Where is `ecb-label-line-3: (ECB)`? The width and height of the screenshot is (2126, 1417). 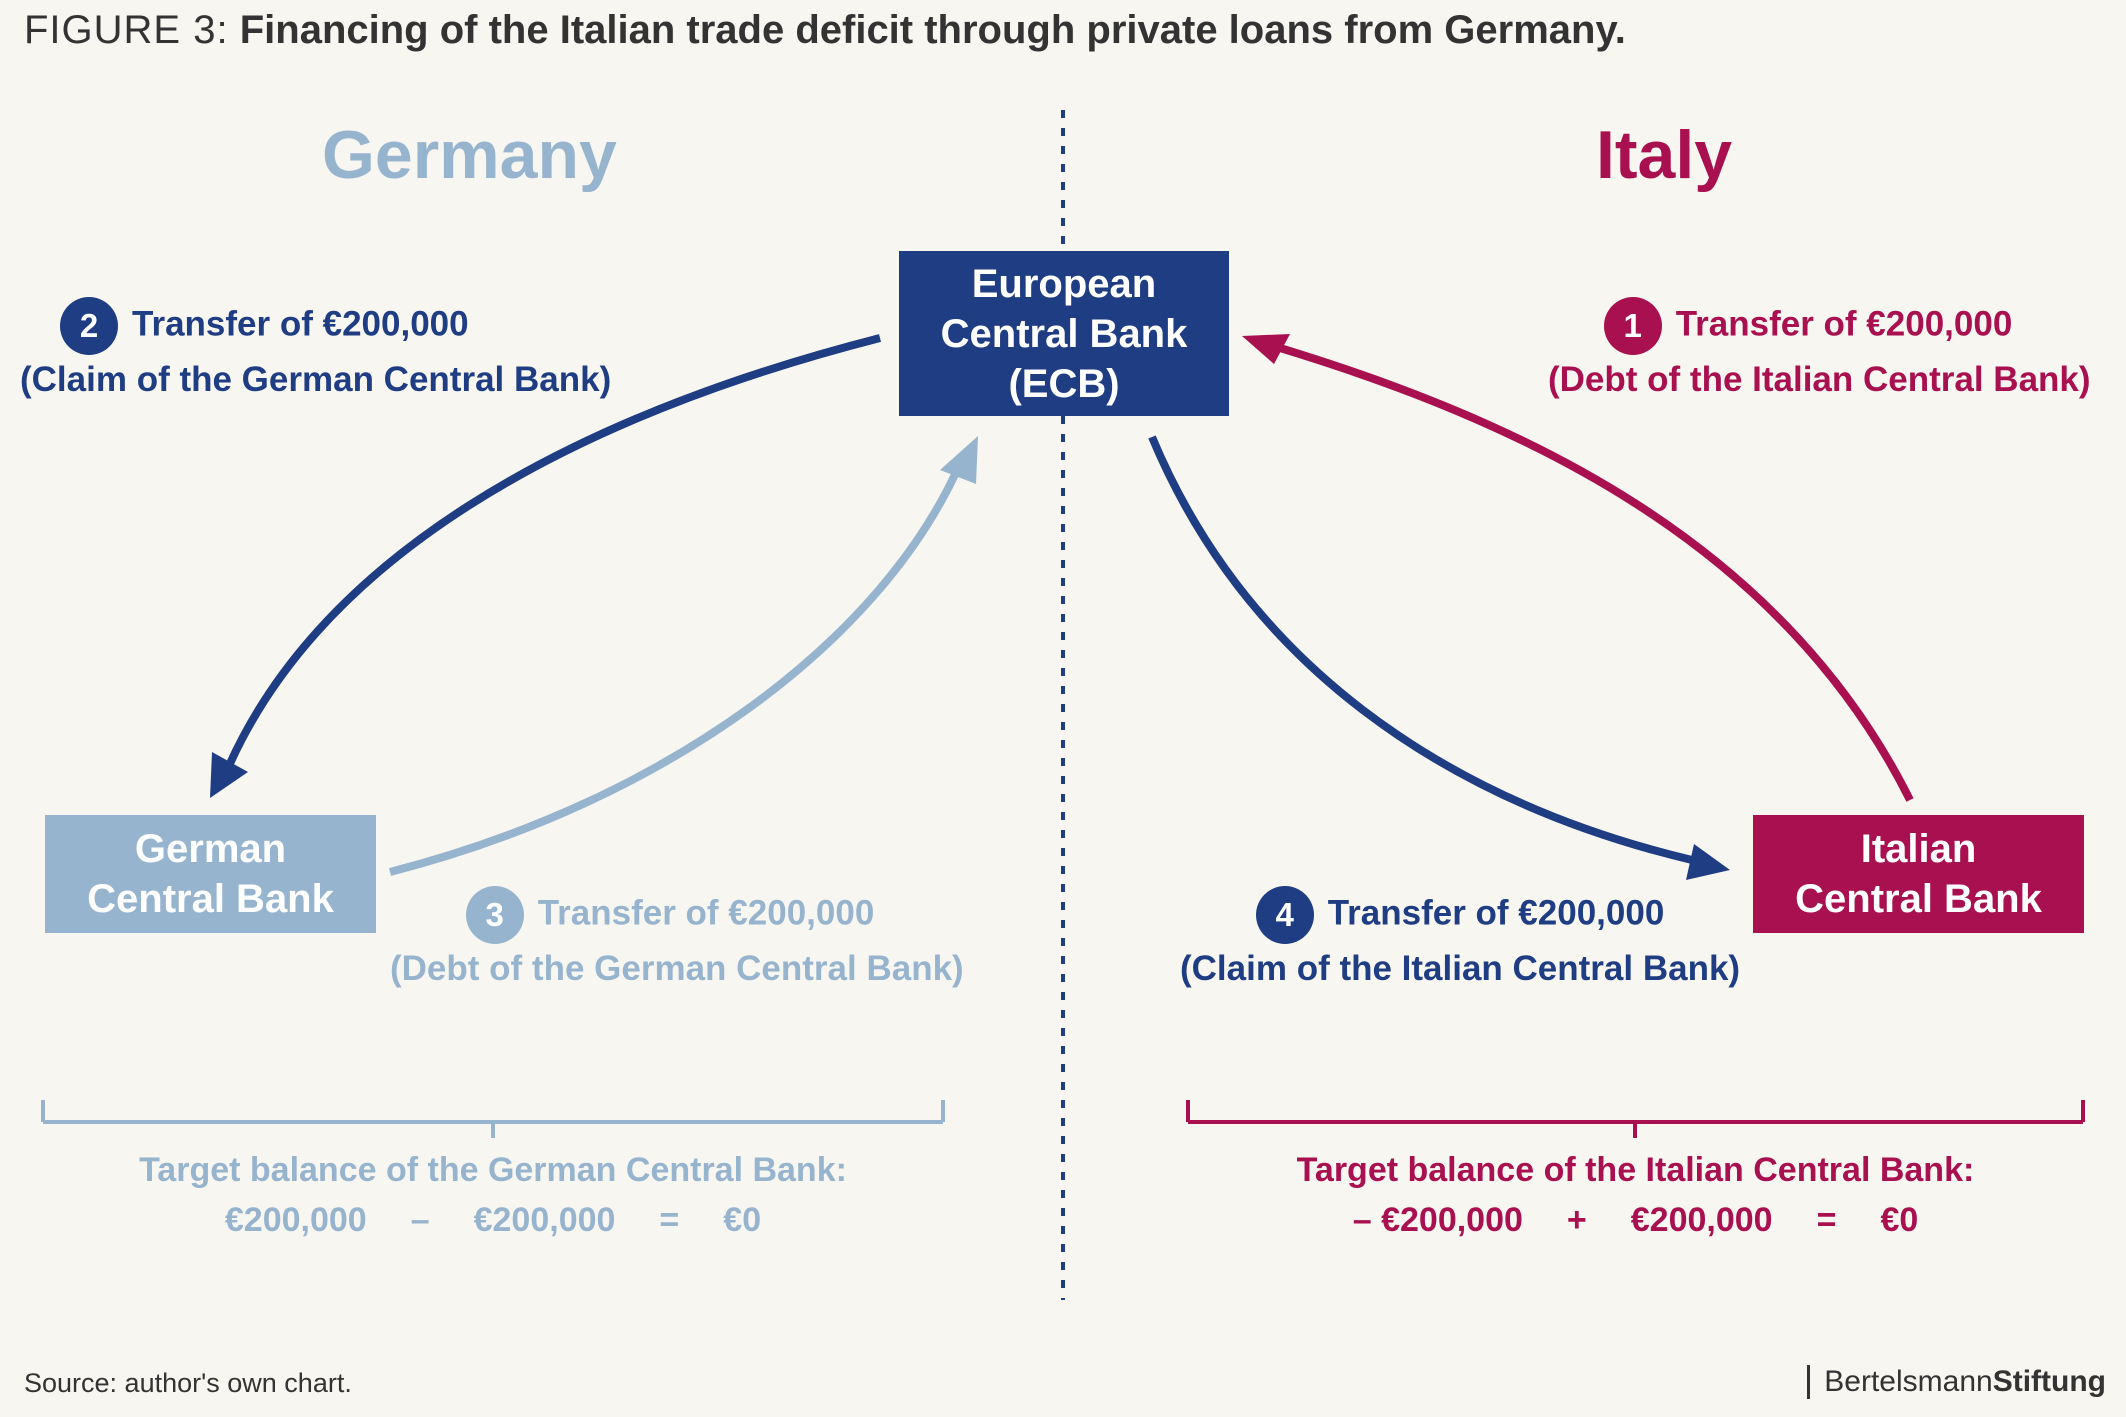 ecb-label-line-3: (ECB) is located at coordinates (1064, 383).